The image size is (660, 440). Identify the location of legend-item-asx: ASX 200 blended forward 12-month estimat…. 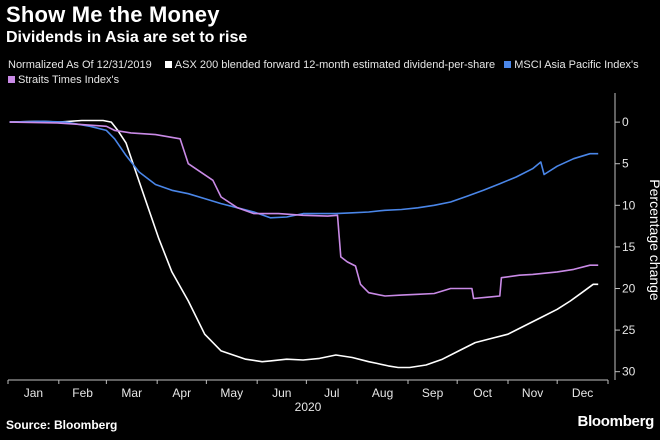
(330, 65).